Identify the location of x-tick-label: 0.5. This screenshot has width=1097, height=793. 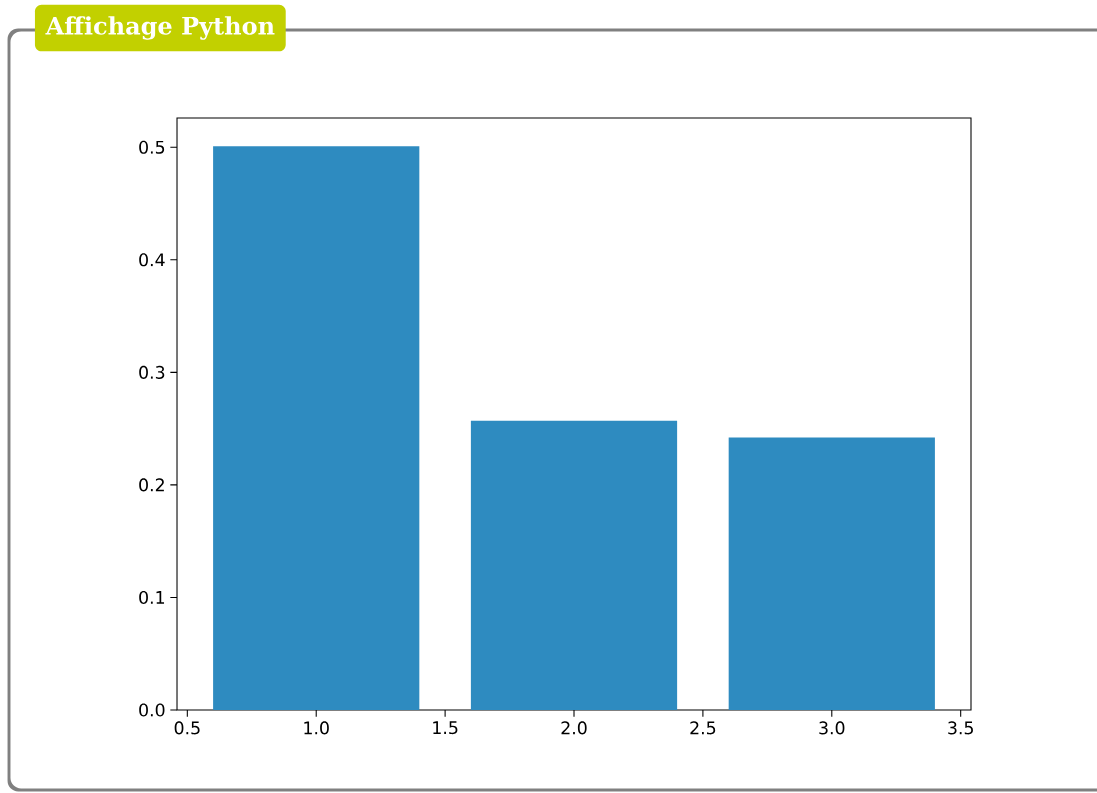
(187, 728).